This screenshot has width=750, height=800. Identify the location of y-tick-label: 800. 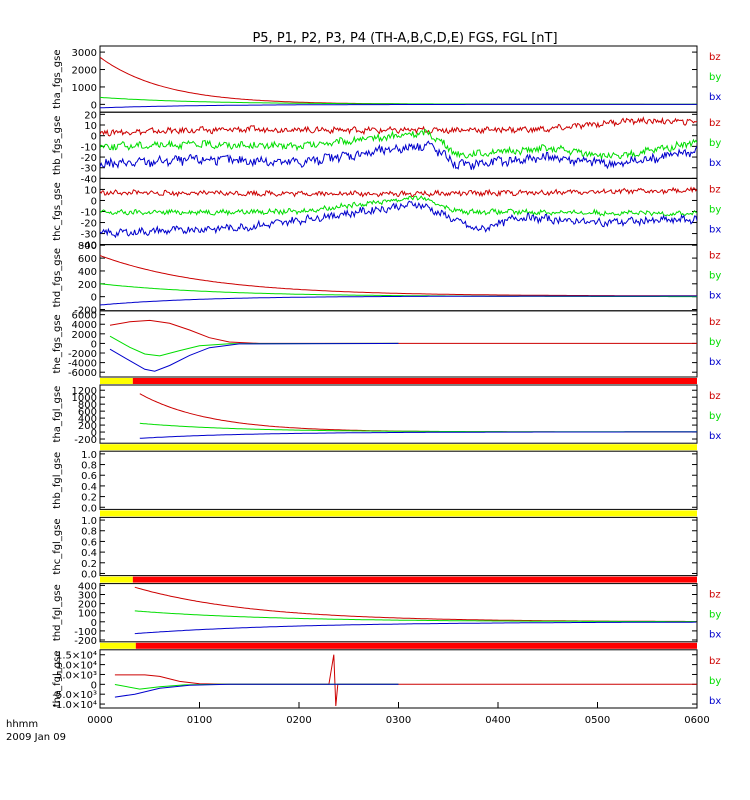
(87, 246).